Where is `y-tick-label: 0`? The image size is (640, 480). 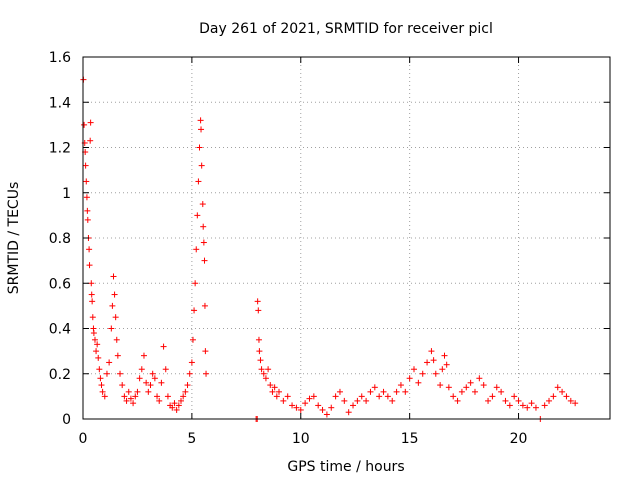
y-tick-label: 0 is located at coordinates (66, 420).